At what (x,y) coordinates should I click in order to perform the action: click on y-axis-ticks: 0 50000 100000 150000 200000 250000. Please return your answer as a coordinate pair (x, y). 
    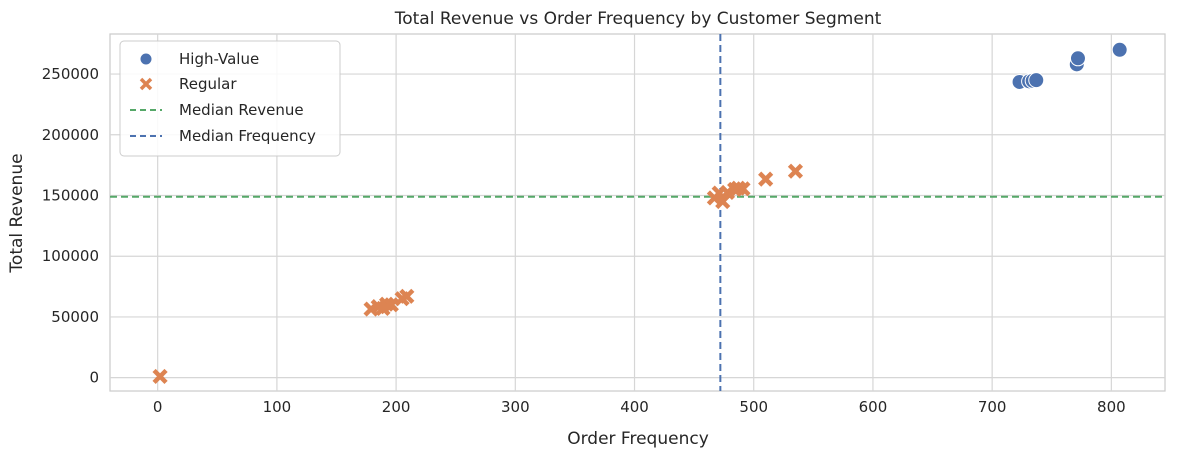
    Looking at the image, I should click on (70, 226).